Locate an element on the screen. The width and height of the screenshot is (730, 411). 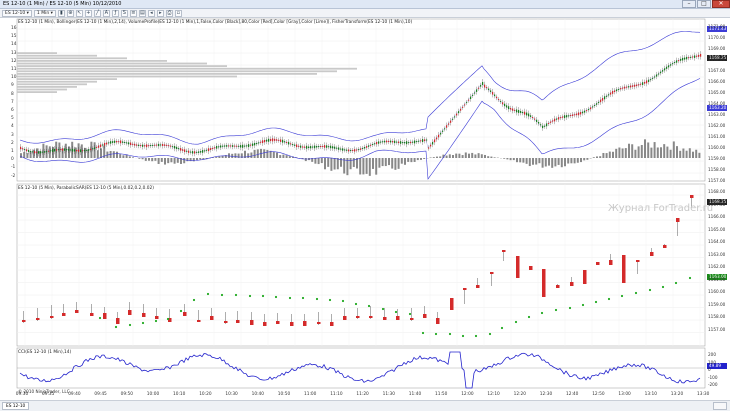
text-icon: A is located at coordinates (106, 13).